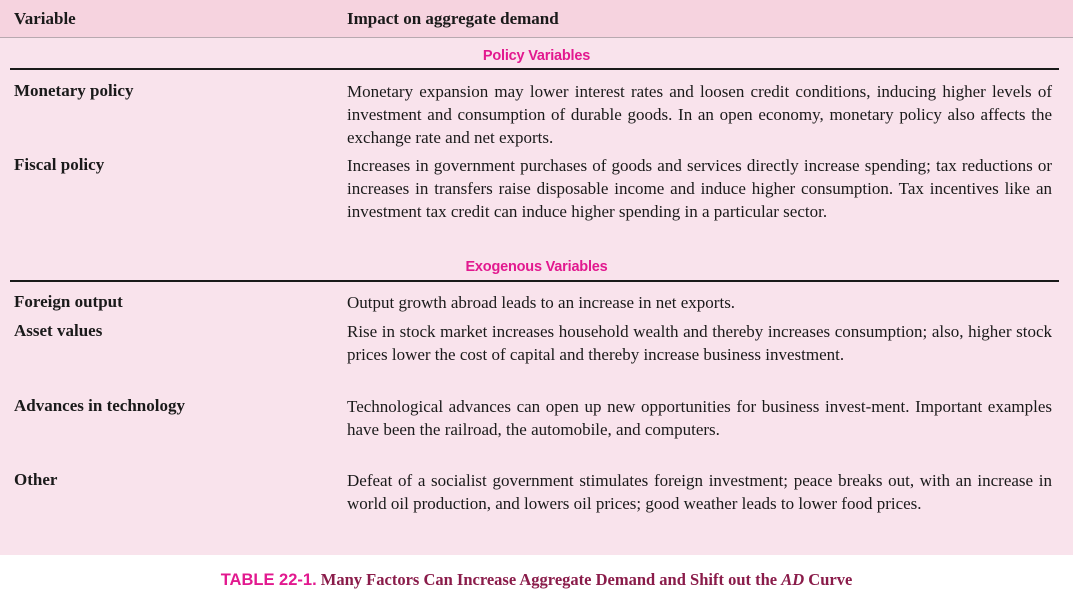  Describe the element at coordinates (68, 301) in the screenshot. I see `variable-foreign-output: Foreign output` at that location.